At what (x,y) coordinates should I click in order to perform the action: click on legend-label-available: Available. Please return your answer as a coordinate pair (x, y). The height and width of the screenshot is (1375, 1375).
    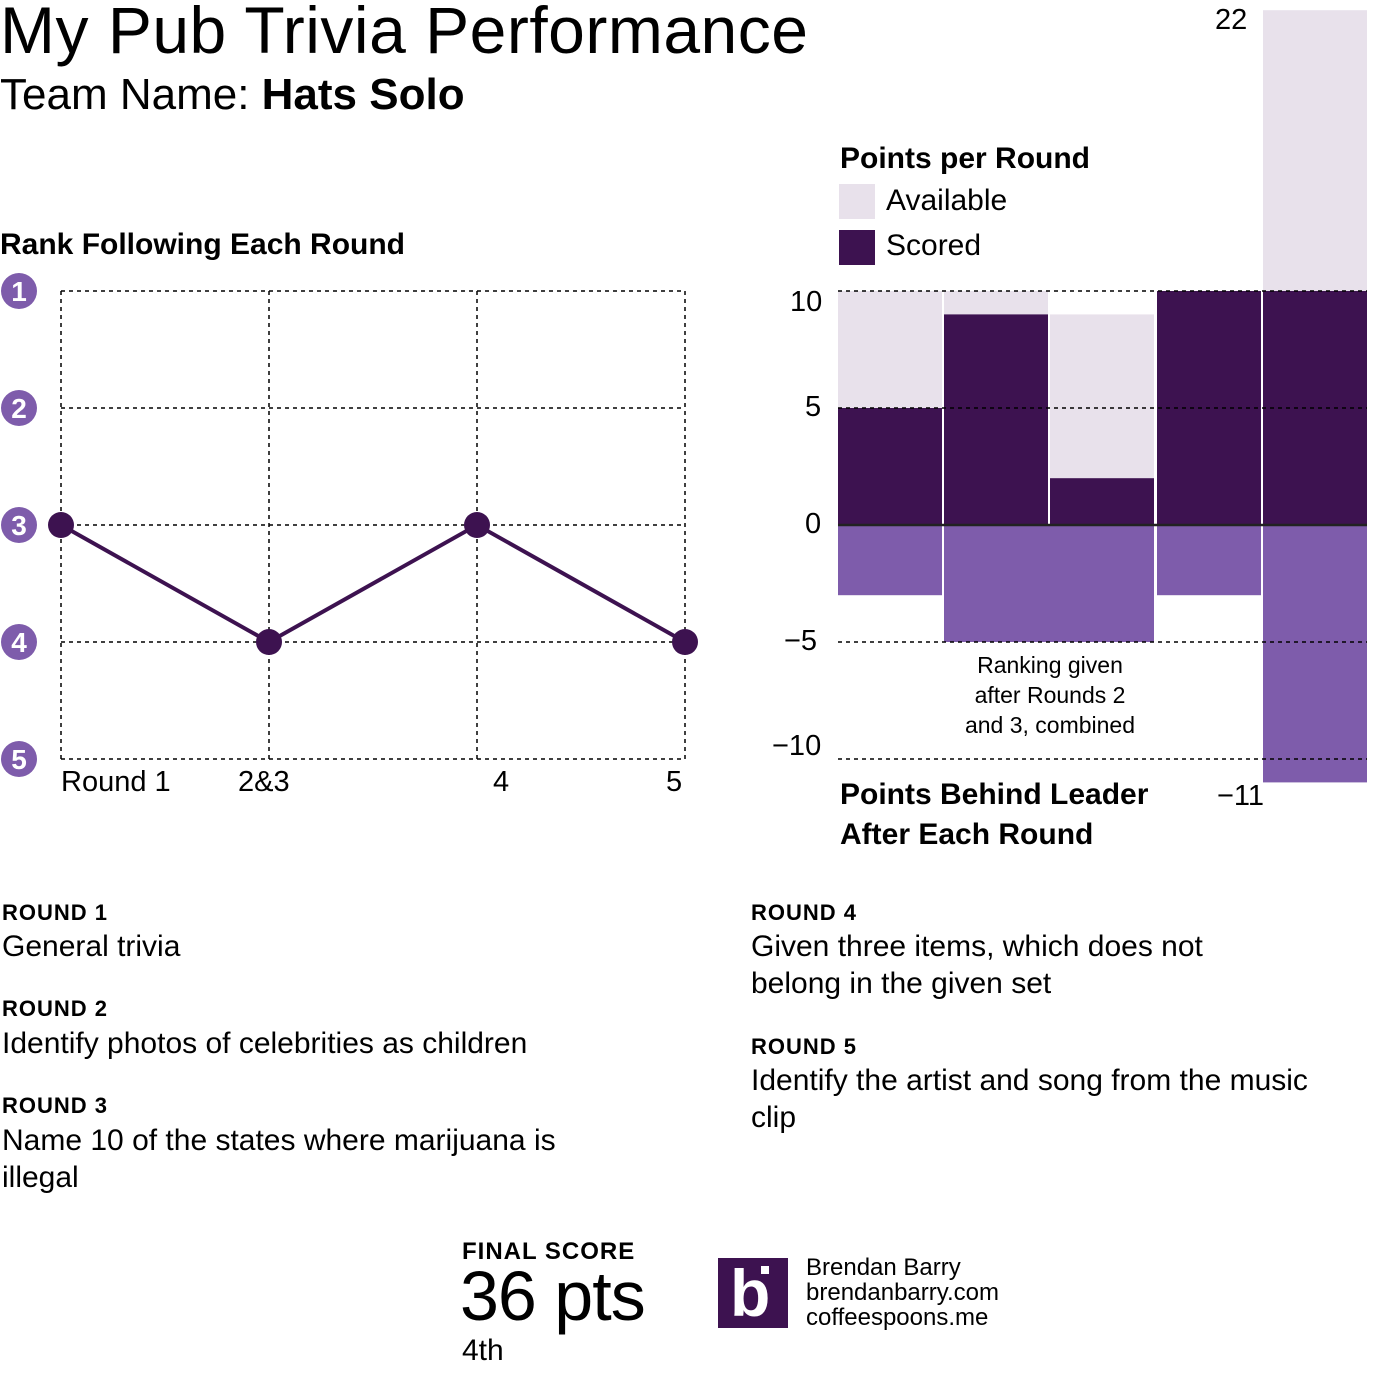
    Looking at the image, I should click on (947, 200).